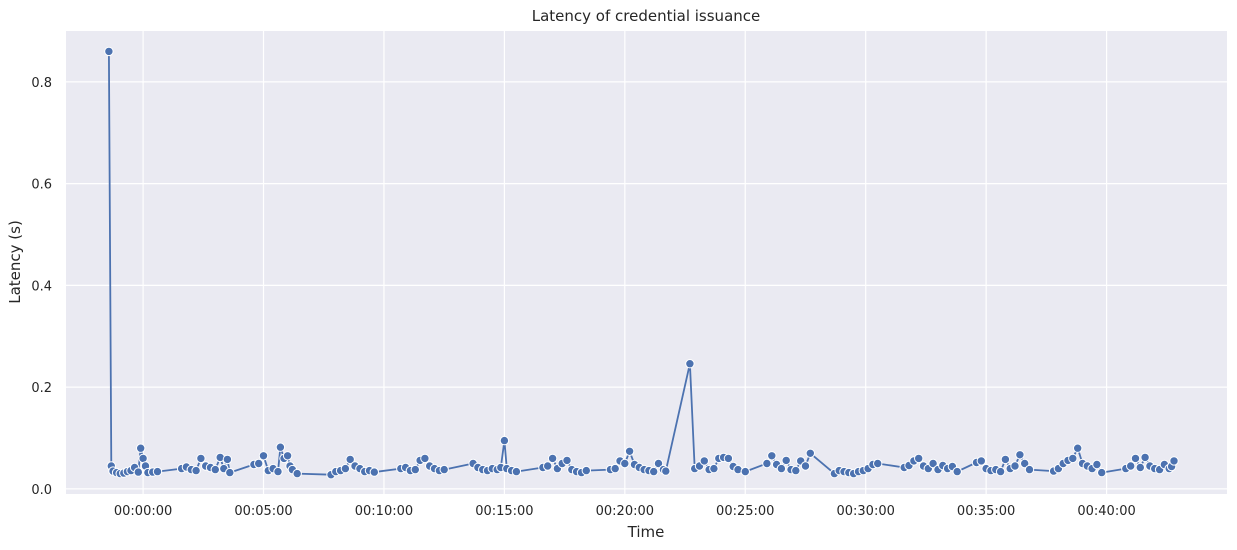 This screenshot has width=1237, height=550. I want to click on chart-title: Latency of credential issuance, so click(646, 16).